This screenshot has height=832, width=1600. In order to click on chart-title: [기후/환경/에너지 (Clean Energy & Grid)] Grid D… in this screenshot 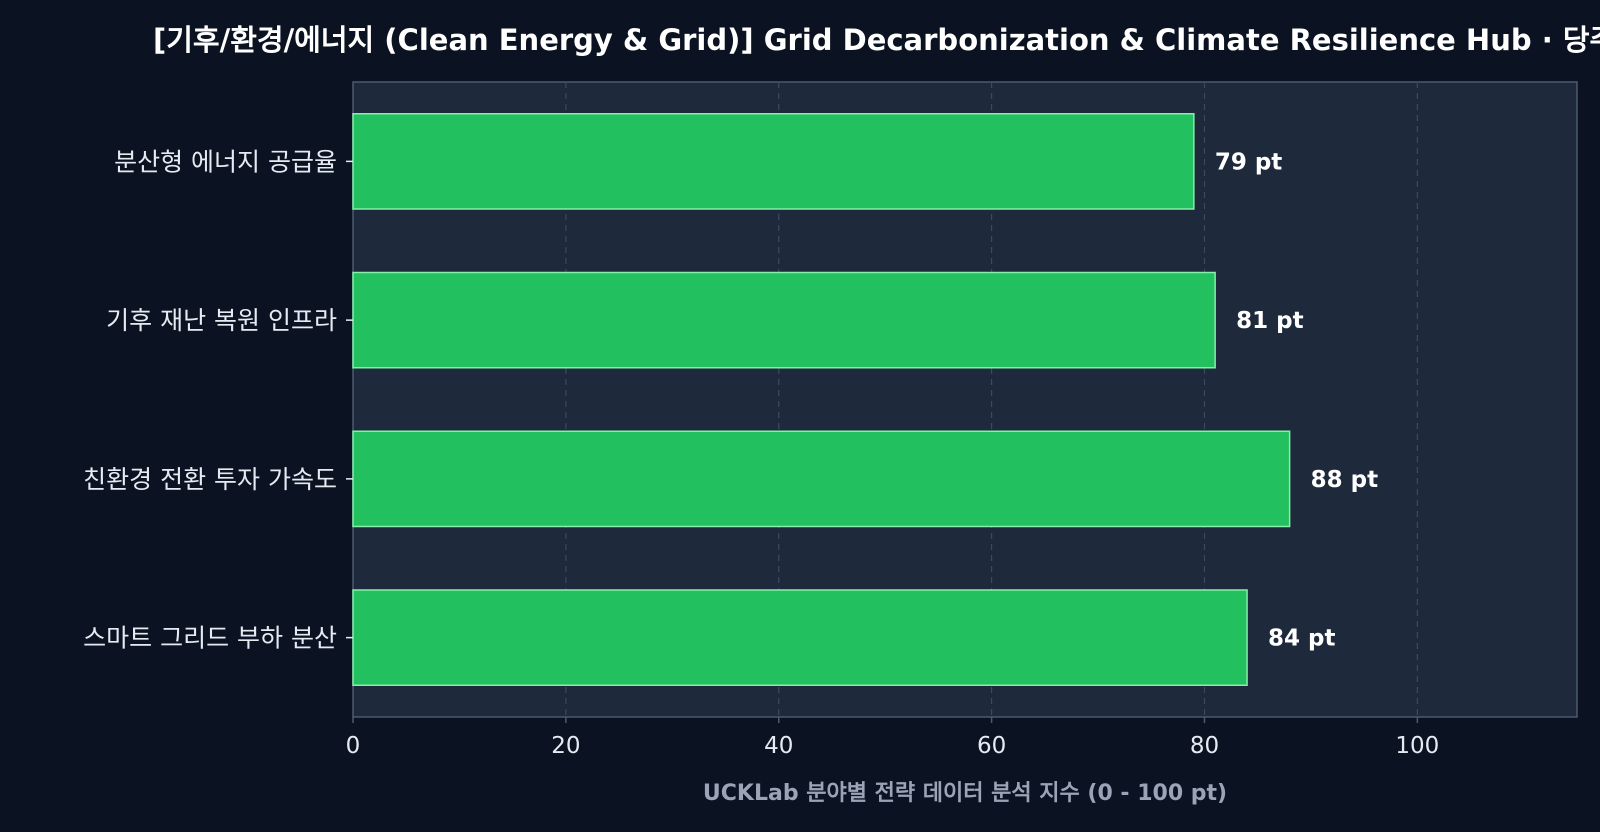, I will do `click(876, 40)`.